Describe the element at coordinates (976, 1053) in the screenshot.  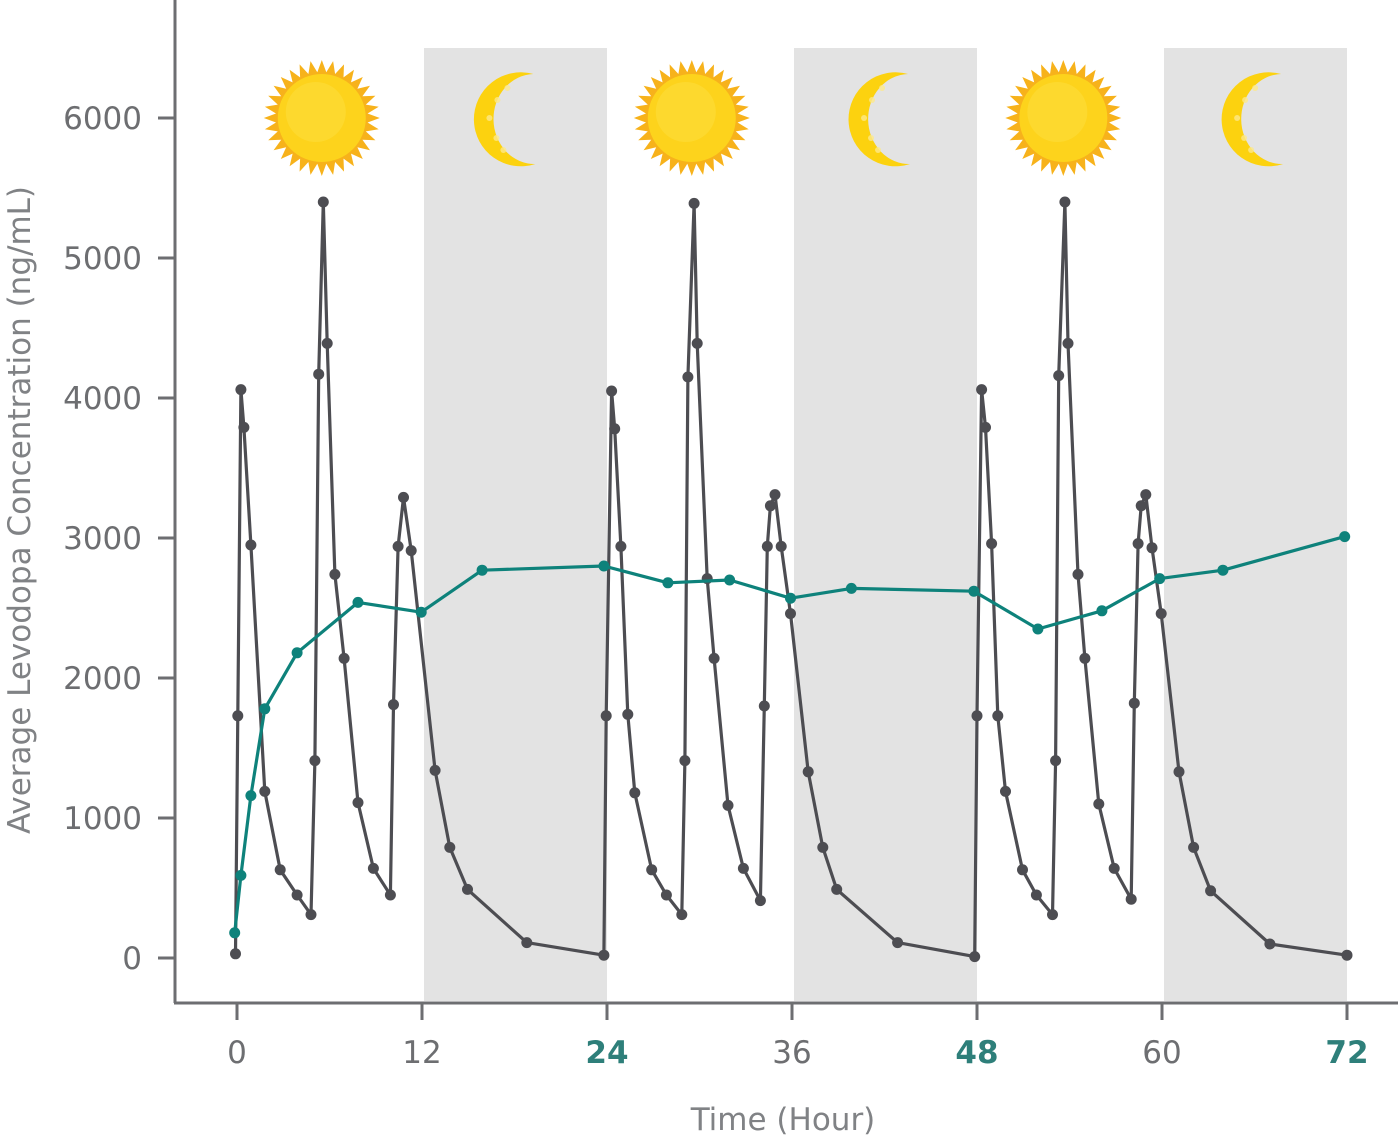
I see `x-tick-label: 48` at that location.